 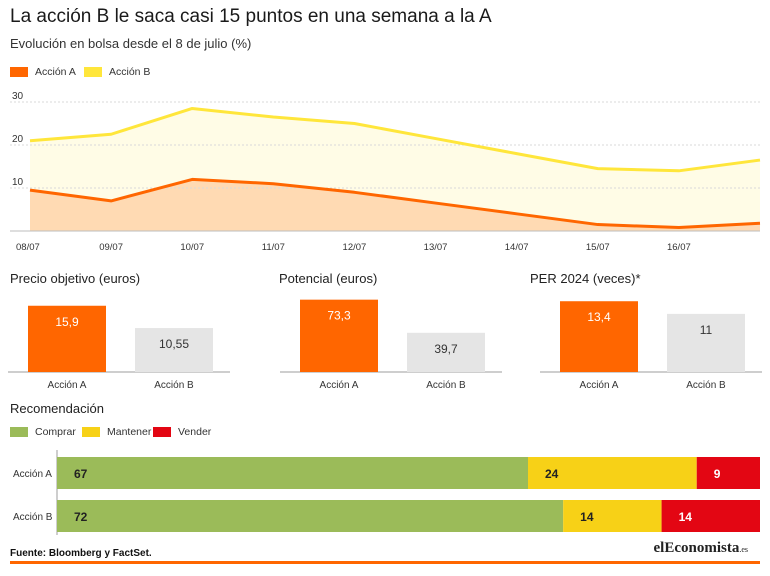 I want to click on legend-label-mantener: Mantener, so click(x=129, y=432).